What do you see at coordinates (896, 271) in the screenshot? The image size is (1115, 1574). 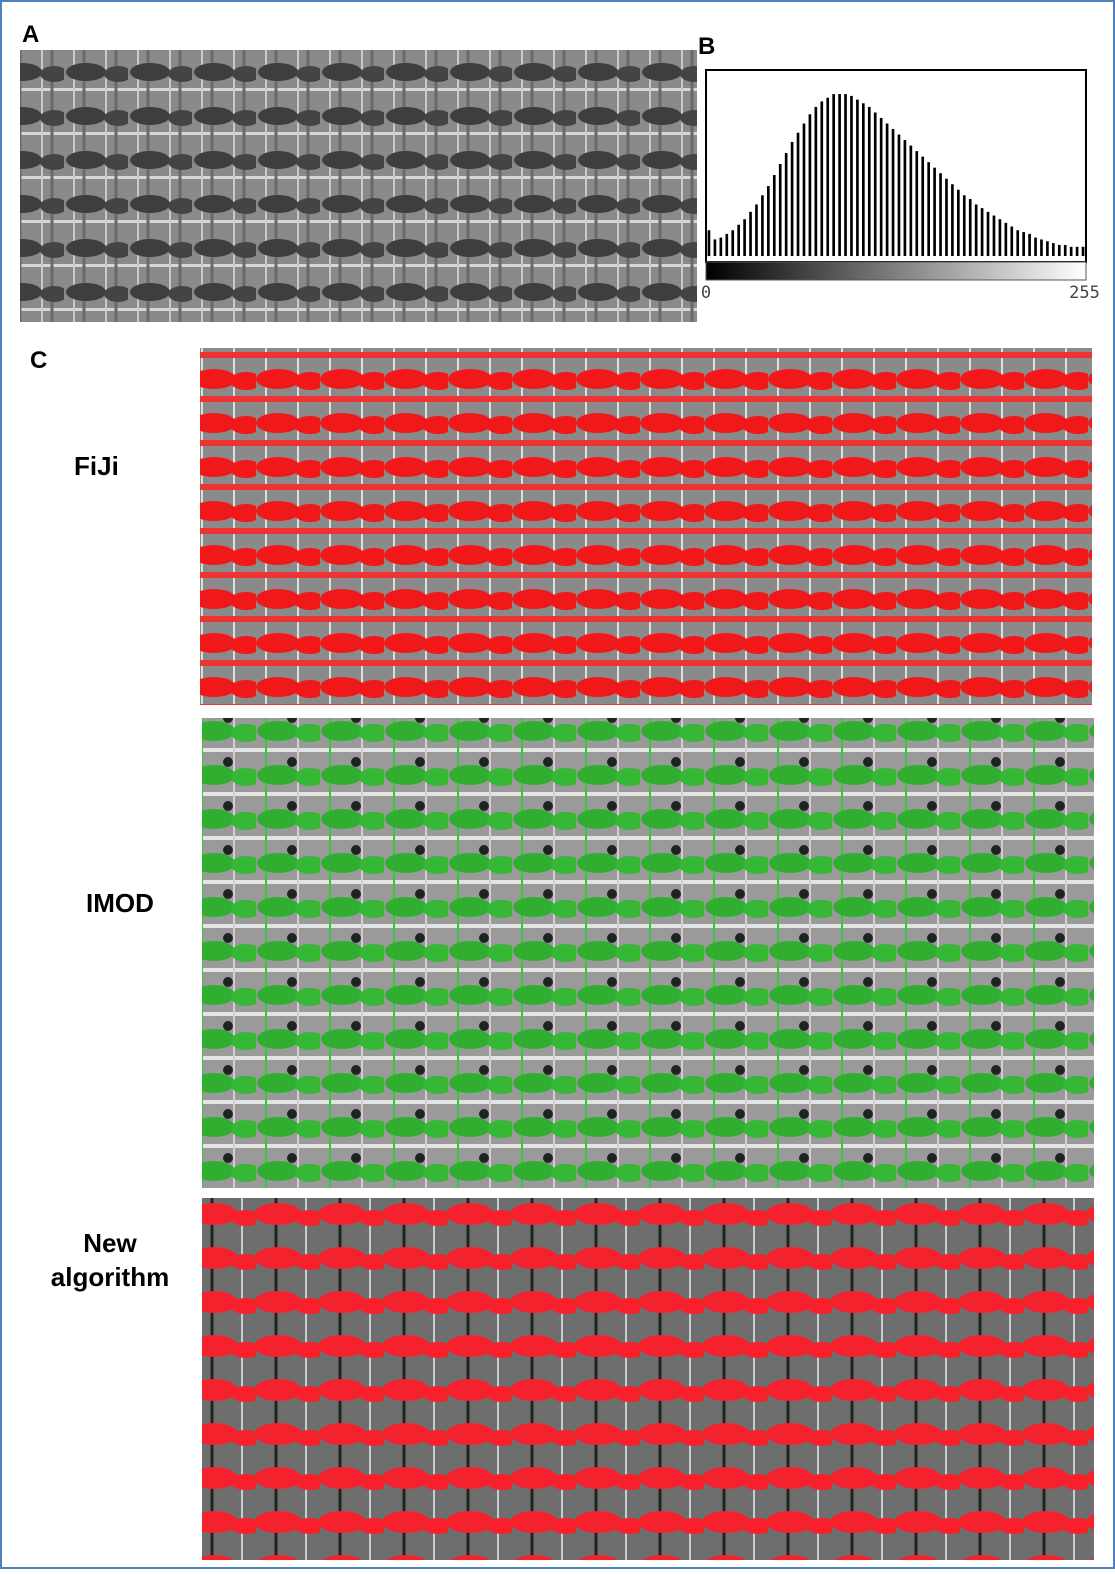 I see `gray-ramp` at bounding box center [896, 271].